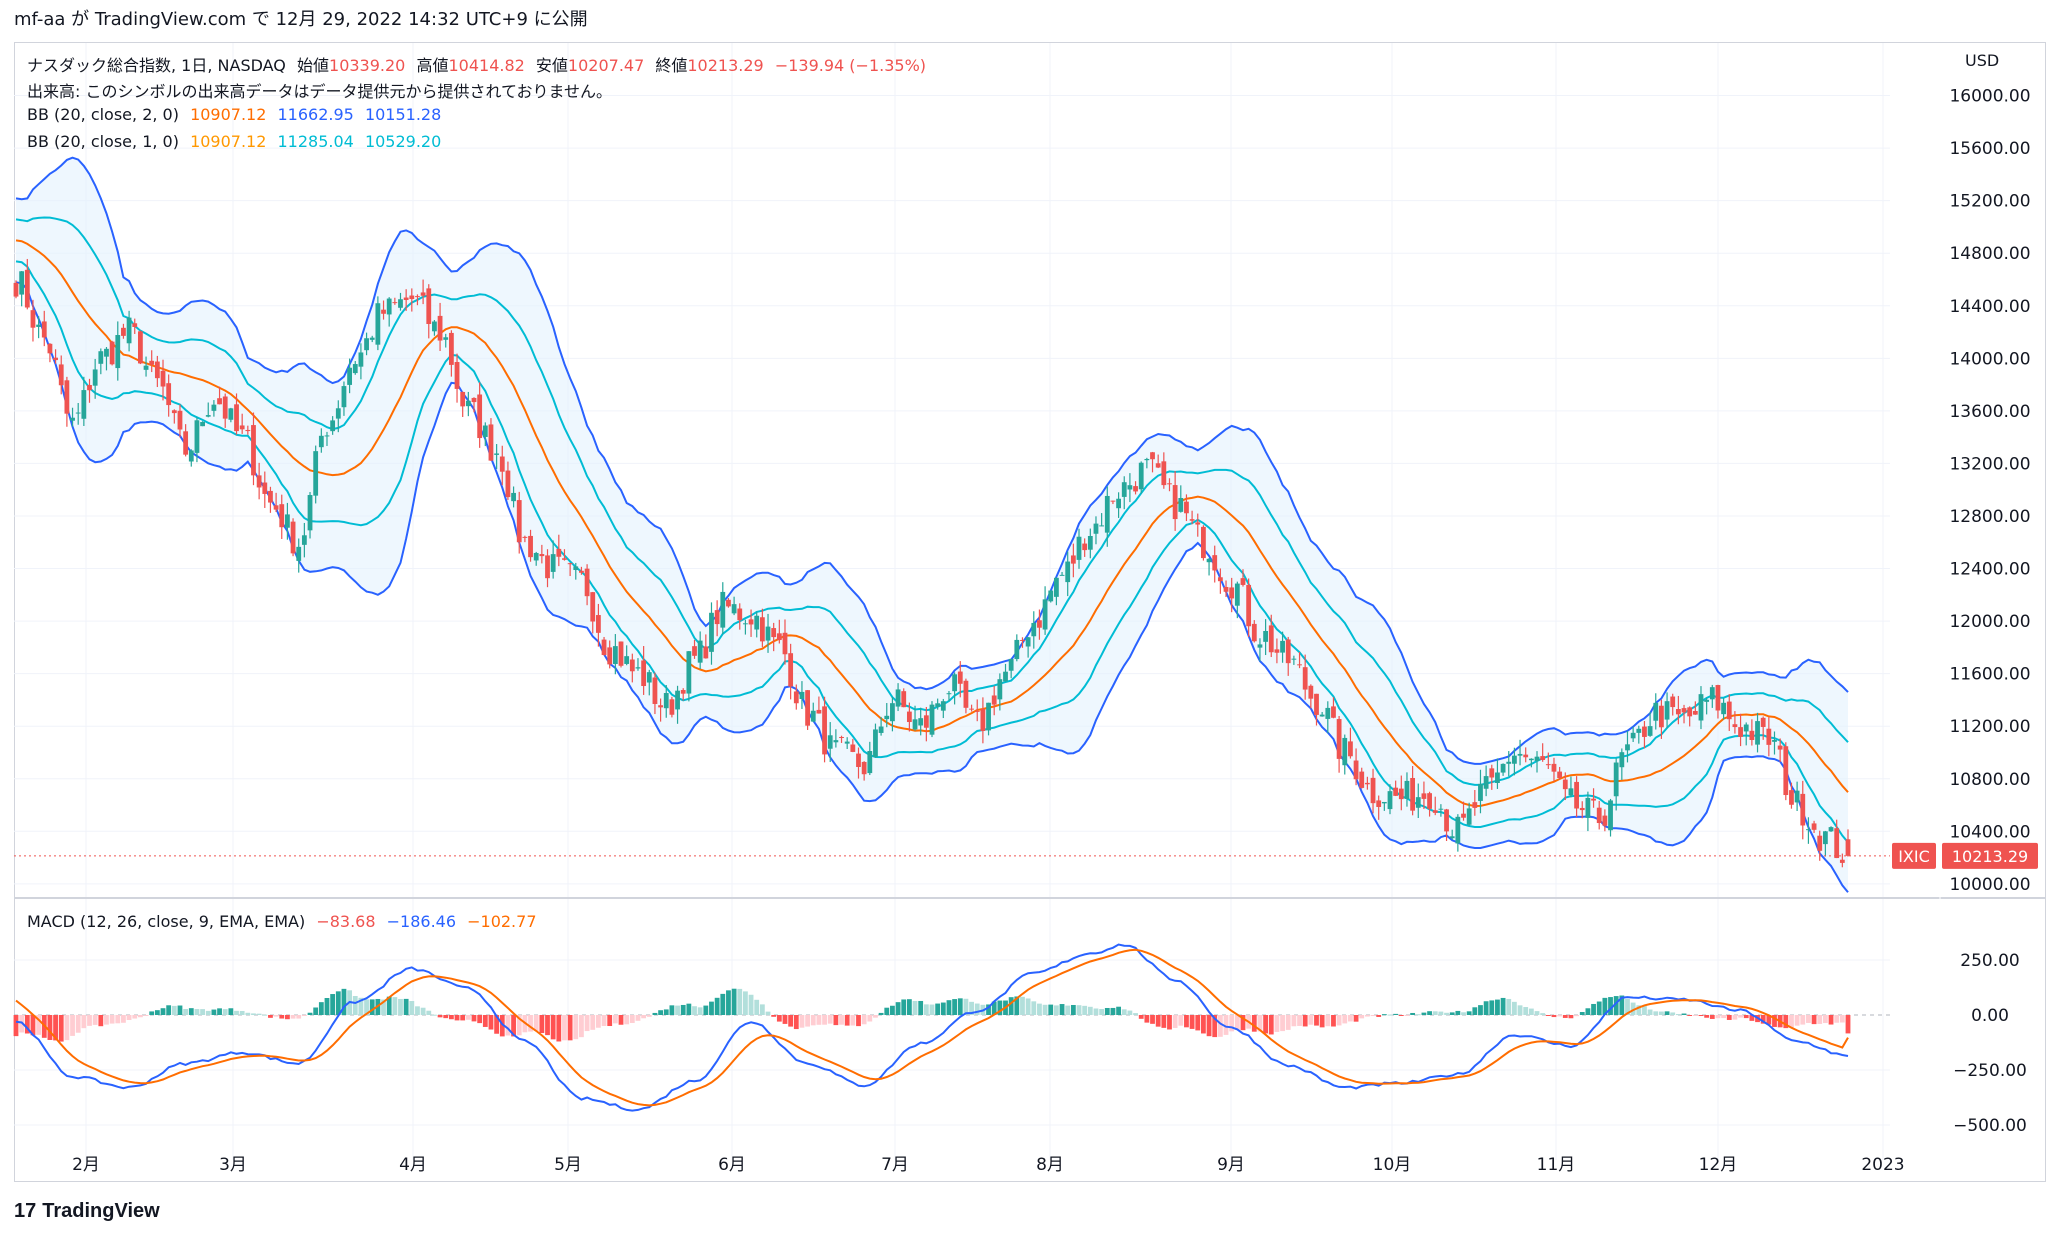  What do you see at coordinates (932, 1027) in the screenshot?
I see `macd-signal-line` at bounding box center [932, 1027].